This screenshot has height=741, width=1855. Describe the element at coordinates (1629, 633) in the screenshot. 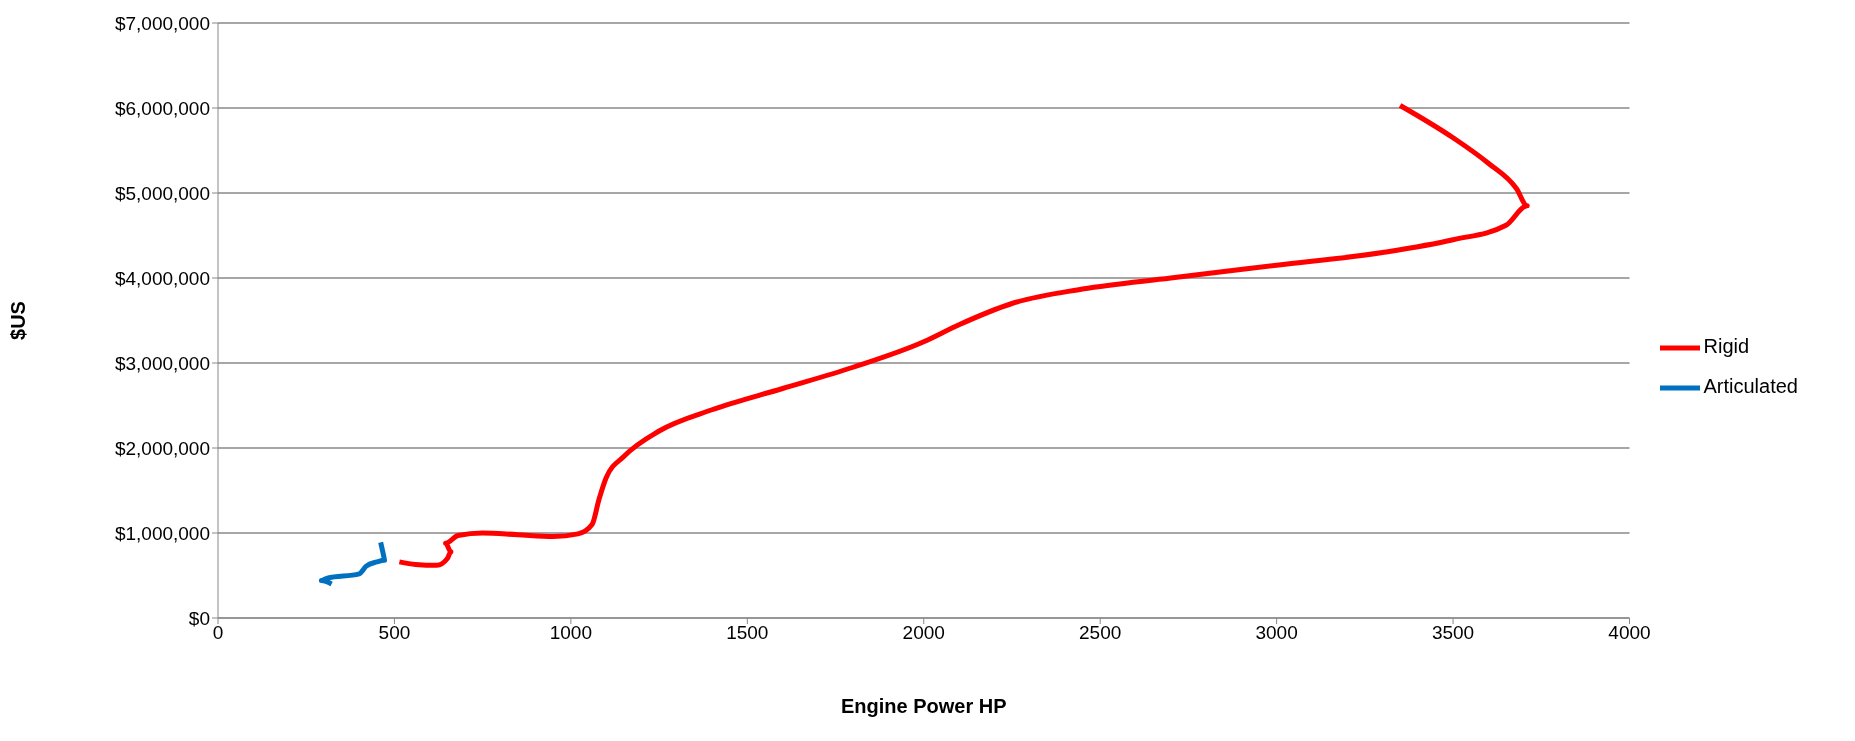

I see `x-tick-label: 4000` at that location.